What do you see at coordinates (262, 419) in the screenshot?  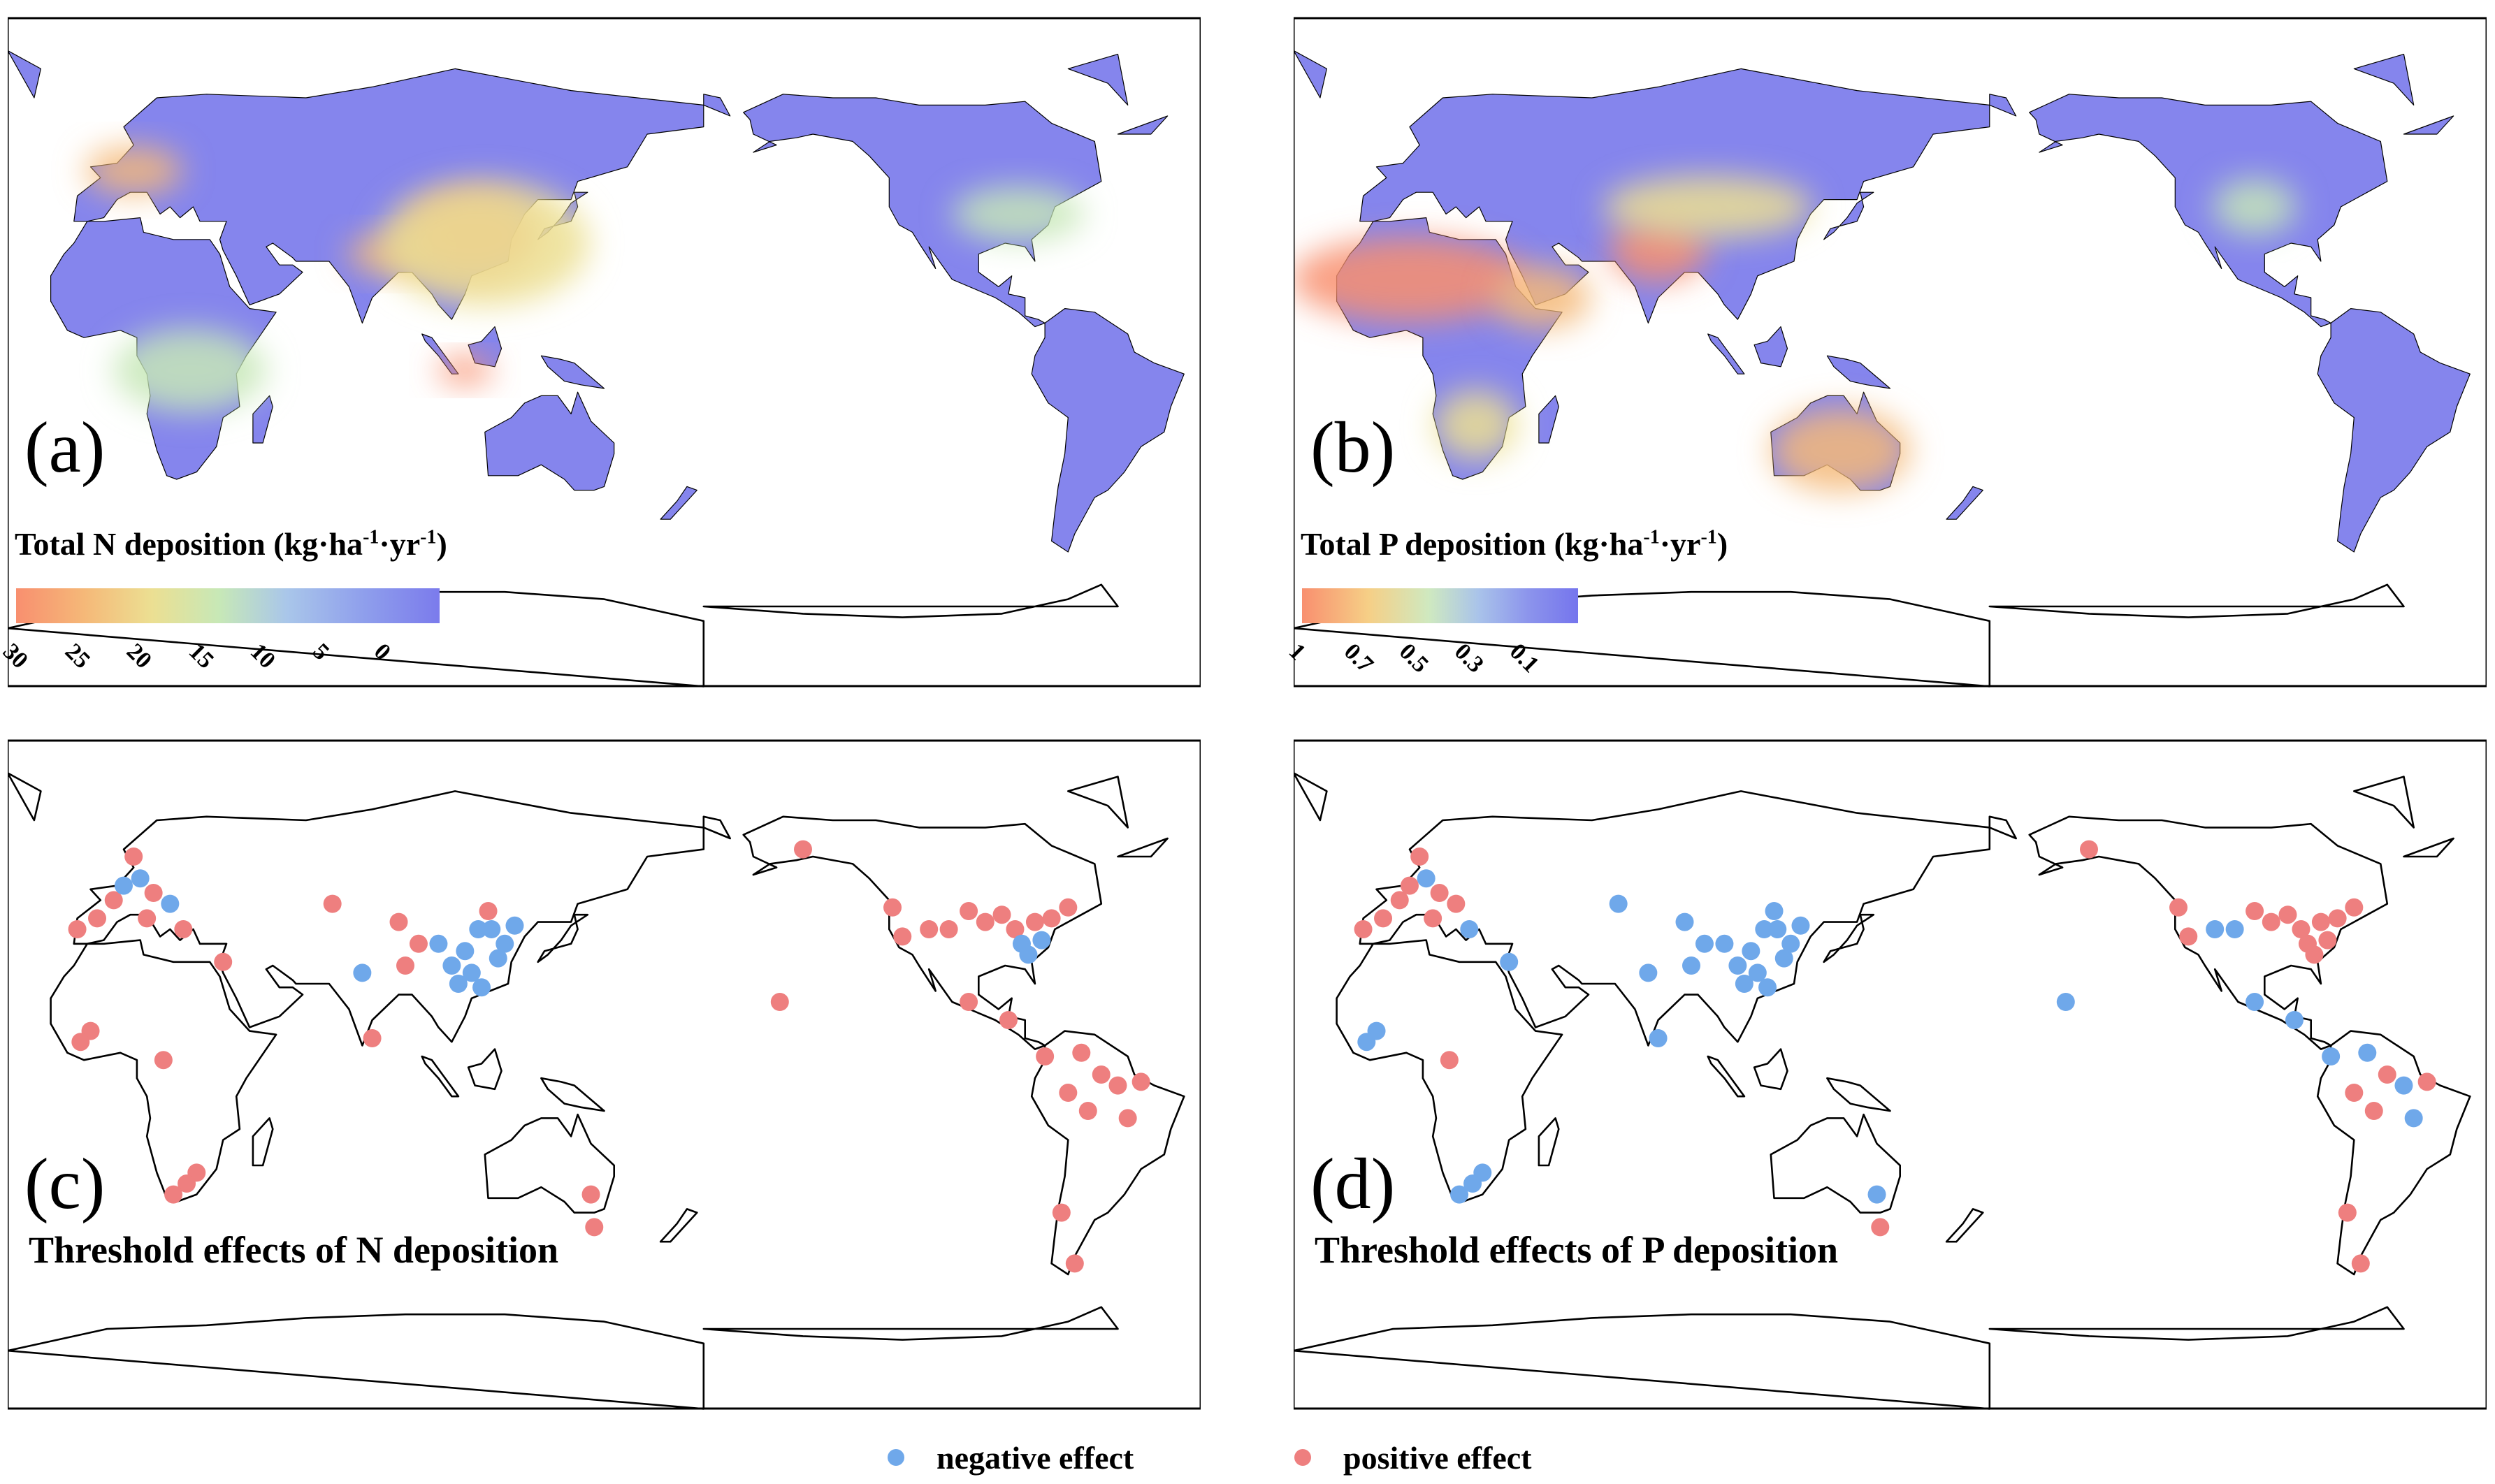 I see `landmass-madagascar` at bounding box center [262, 419].